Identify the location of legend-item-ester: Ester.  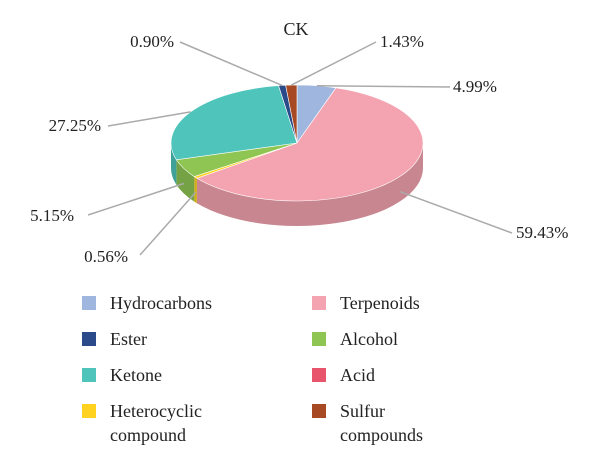
(197, 339).